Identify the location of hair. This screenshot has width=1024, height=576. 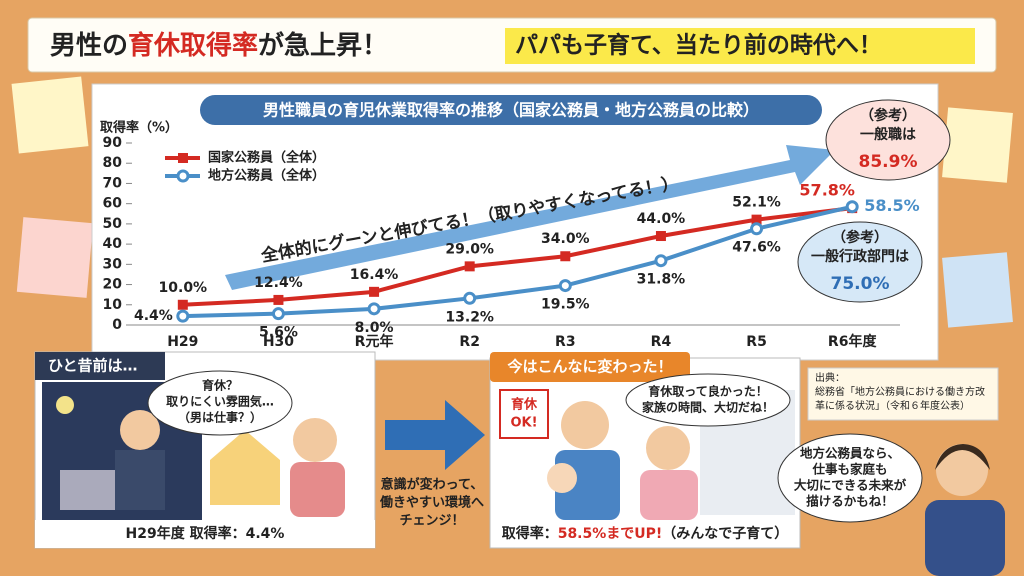
(962, 457).